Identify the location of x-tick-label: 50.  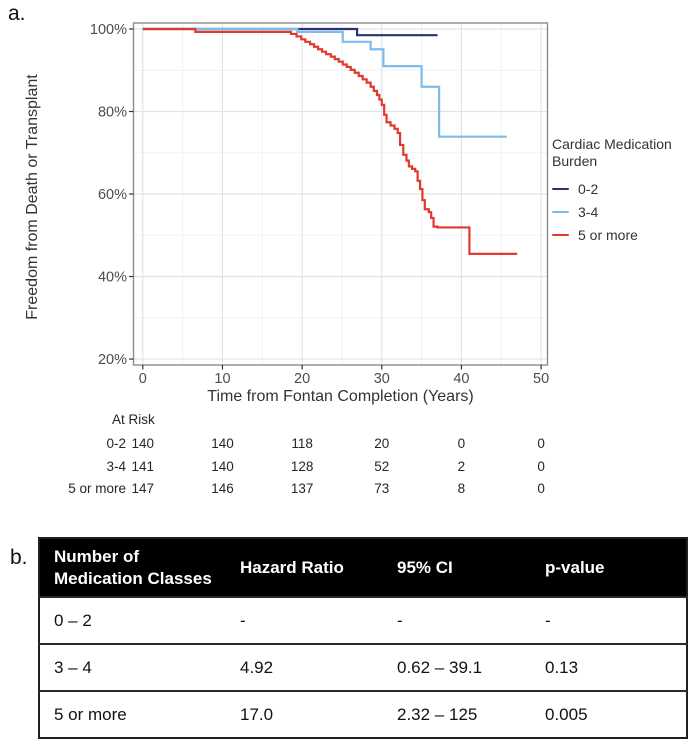
(541, 379).